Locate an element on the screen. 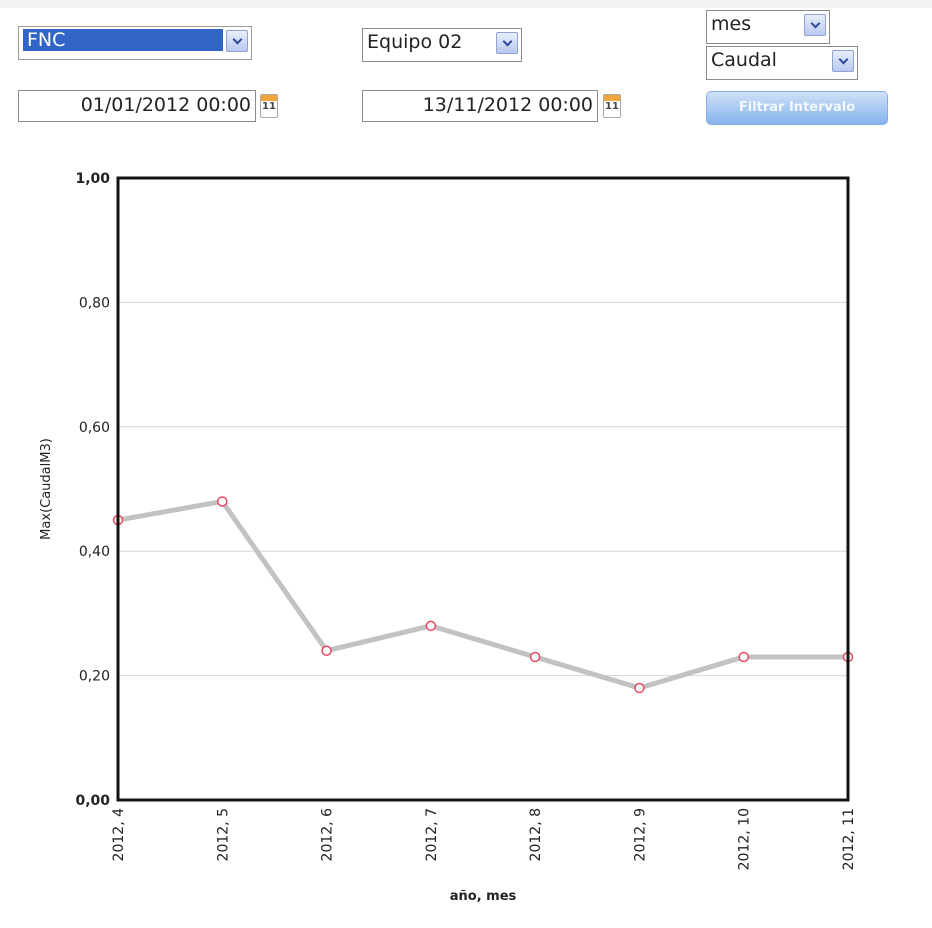 This screenshot has width=932, height=928. date-from-input: 01/01/2012 00:00 is located at coordinates (137, 106).